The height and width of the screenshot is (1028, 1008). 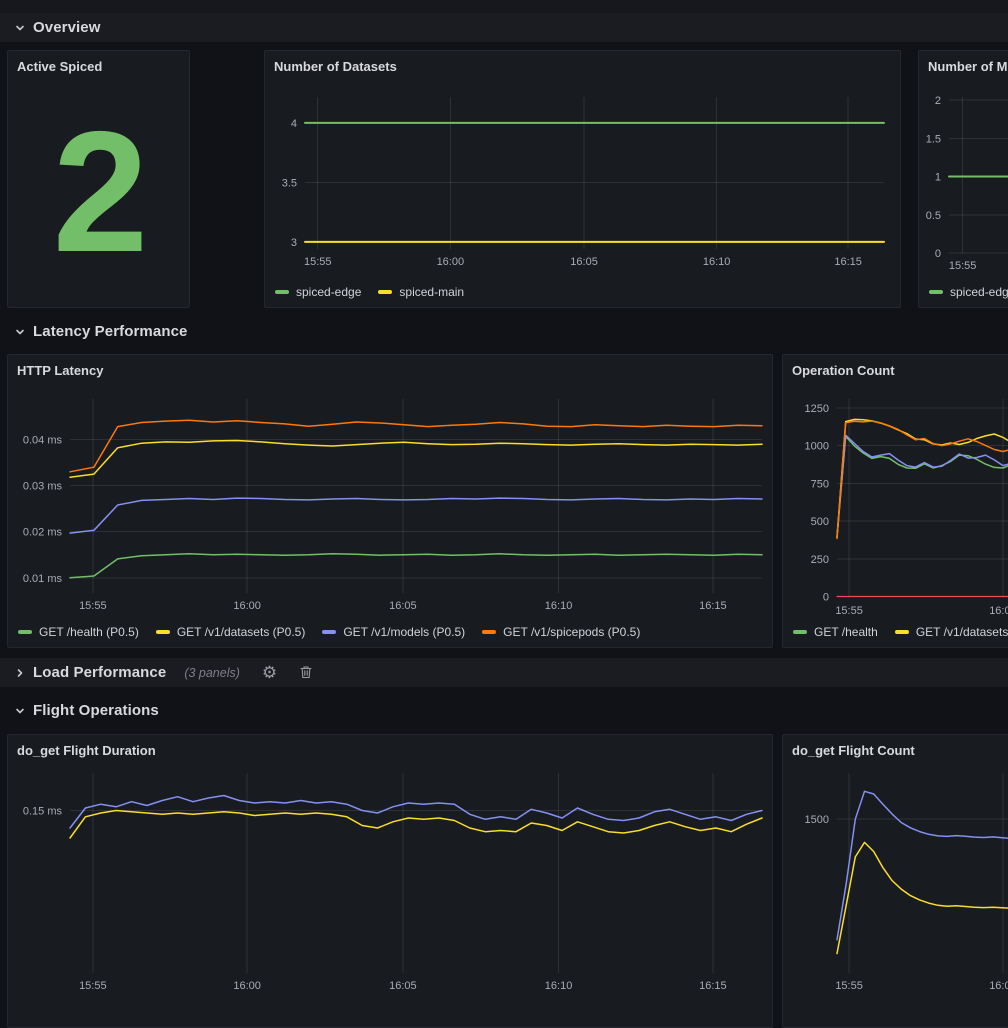 What do you see at coordinates (820, 484) in the screenshot?
I see `svg-text: 750` at bounding box center [820, 484].